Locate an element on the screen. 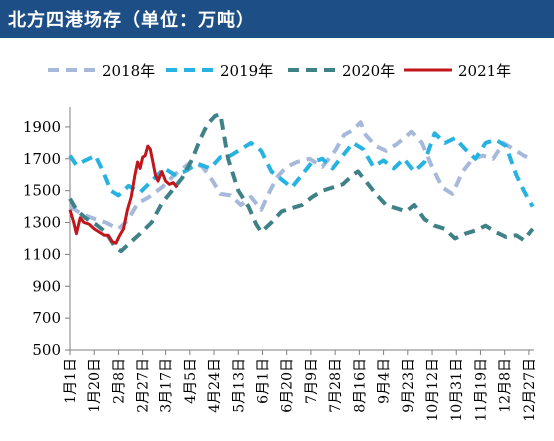 The width and height of the screenshot is (554, 441). x-tick-label-14: 9月23日 is located at coordinates (409, 385).